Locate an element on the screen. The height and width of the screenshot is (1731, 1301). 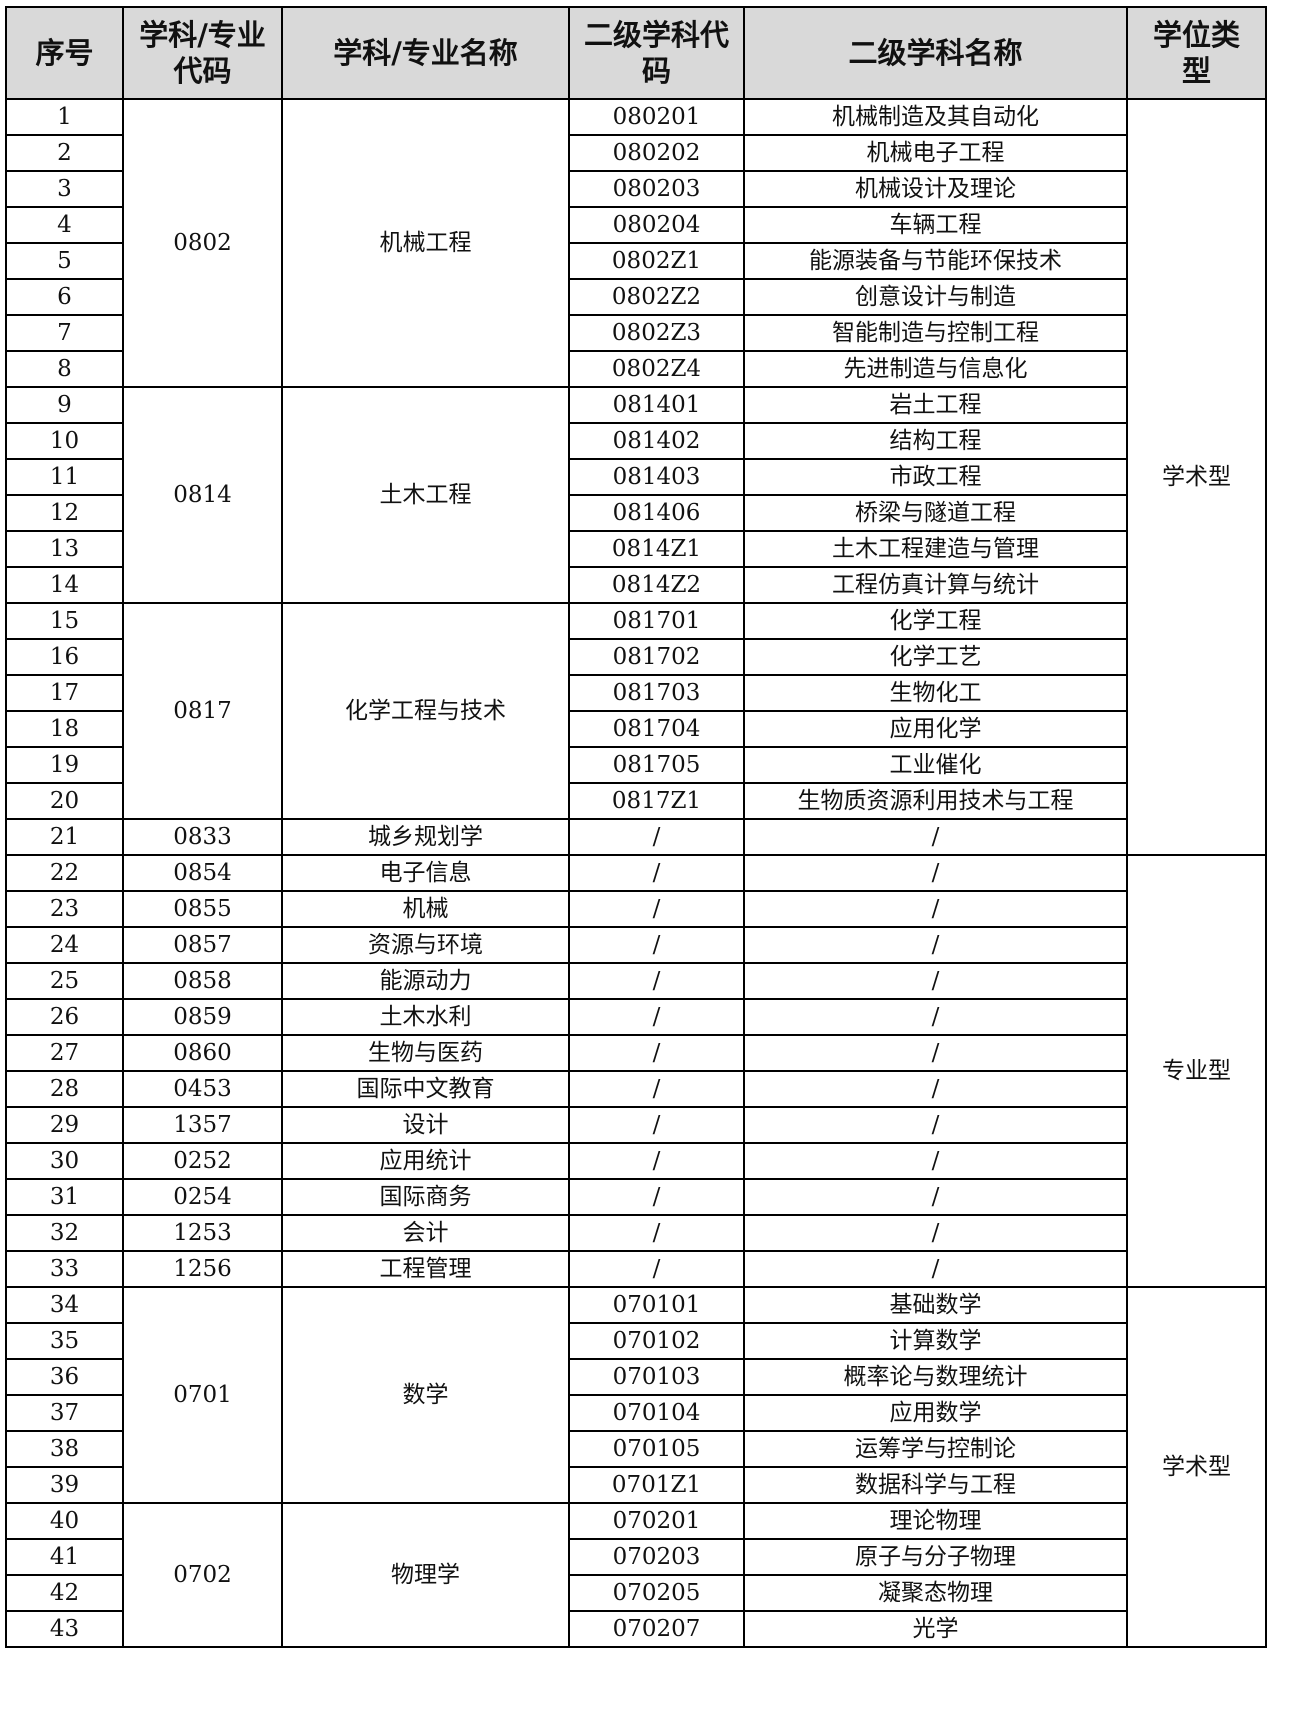
discipline-code: 1253 is located at coordinates (202, 1233).